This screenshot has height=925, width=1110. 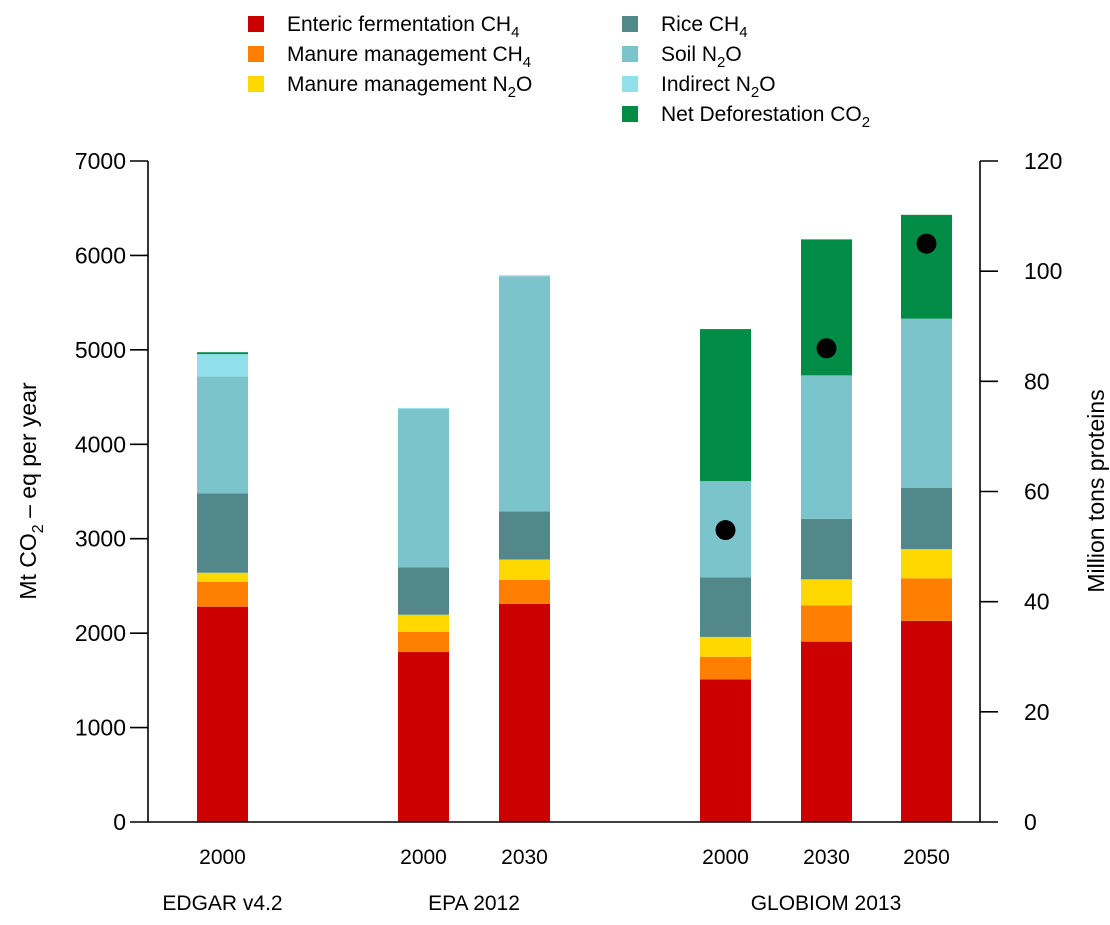 I want to click on legend-item-enteric: Enteric fermentation CH4, so click(x=383, y=27).